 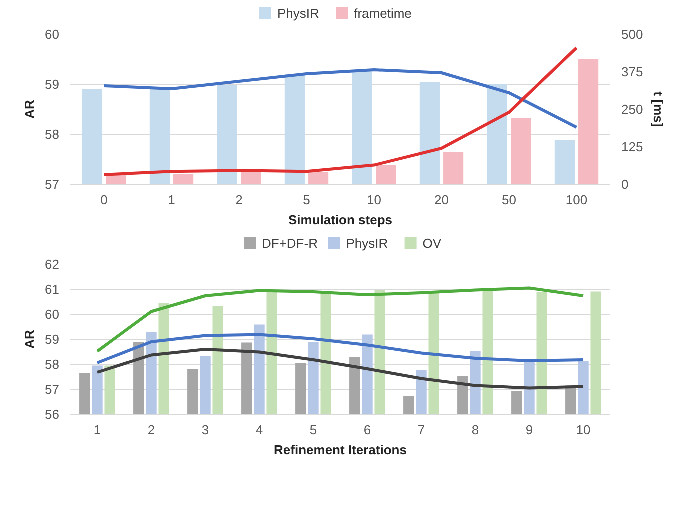 What do you see at coordinates (633, 34) in the screenshot?
I see `y2-tick-label: 500` at bounding box center [633, 34].